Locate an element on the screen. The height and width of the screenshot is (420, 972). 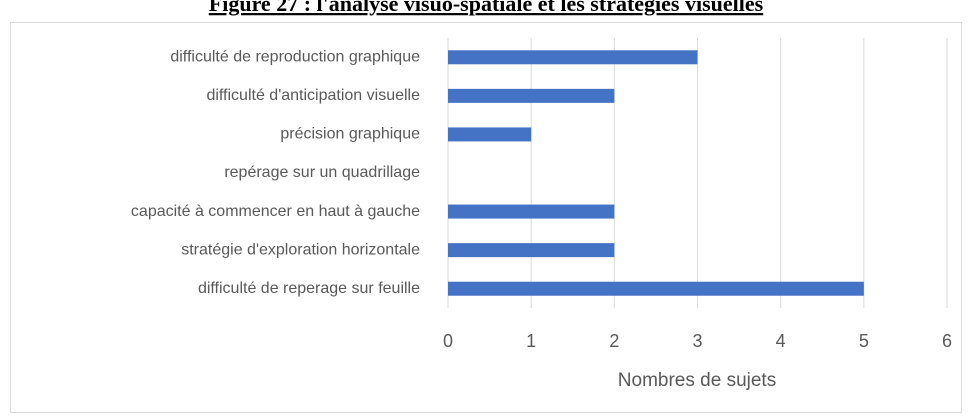
y-tick-label: difficulté de reproduction graphique is located at coordinates (295, 57).